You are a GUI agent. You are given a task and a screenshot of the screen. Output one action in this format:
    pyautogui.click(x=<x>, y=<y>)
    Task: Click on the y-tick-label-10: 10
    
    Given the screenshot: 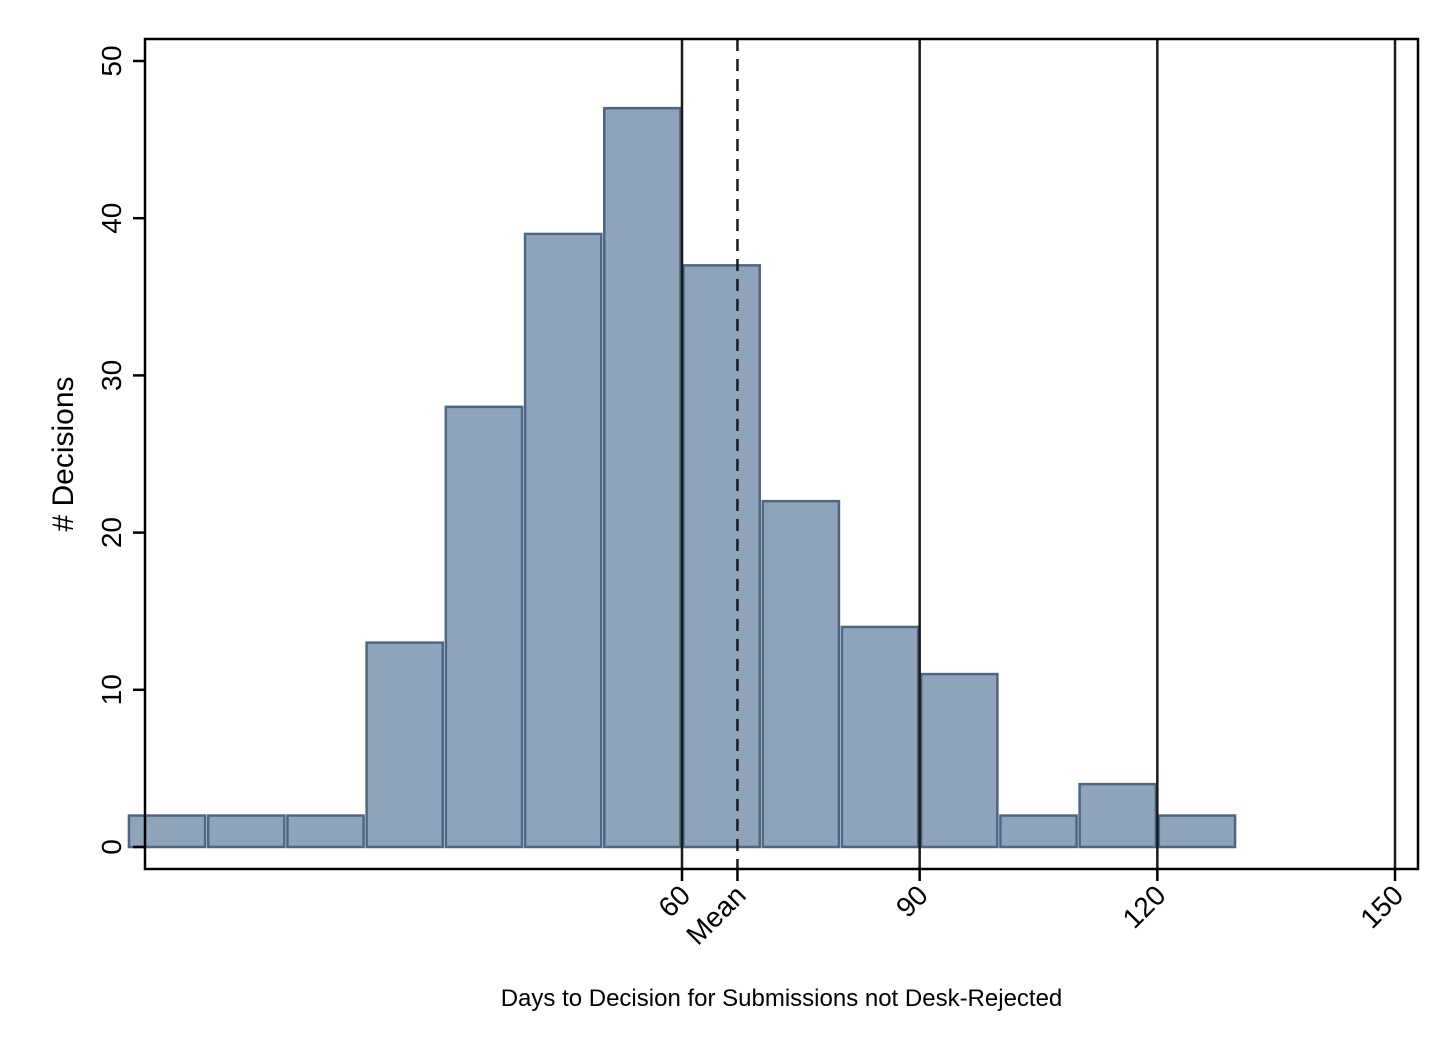 What is the action you would take?
    pyautogui.click(x=111, y=689)
    